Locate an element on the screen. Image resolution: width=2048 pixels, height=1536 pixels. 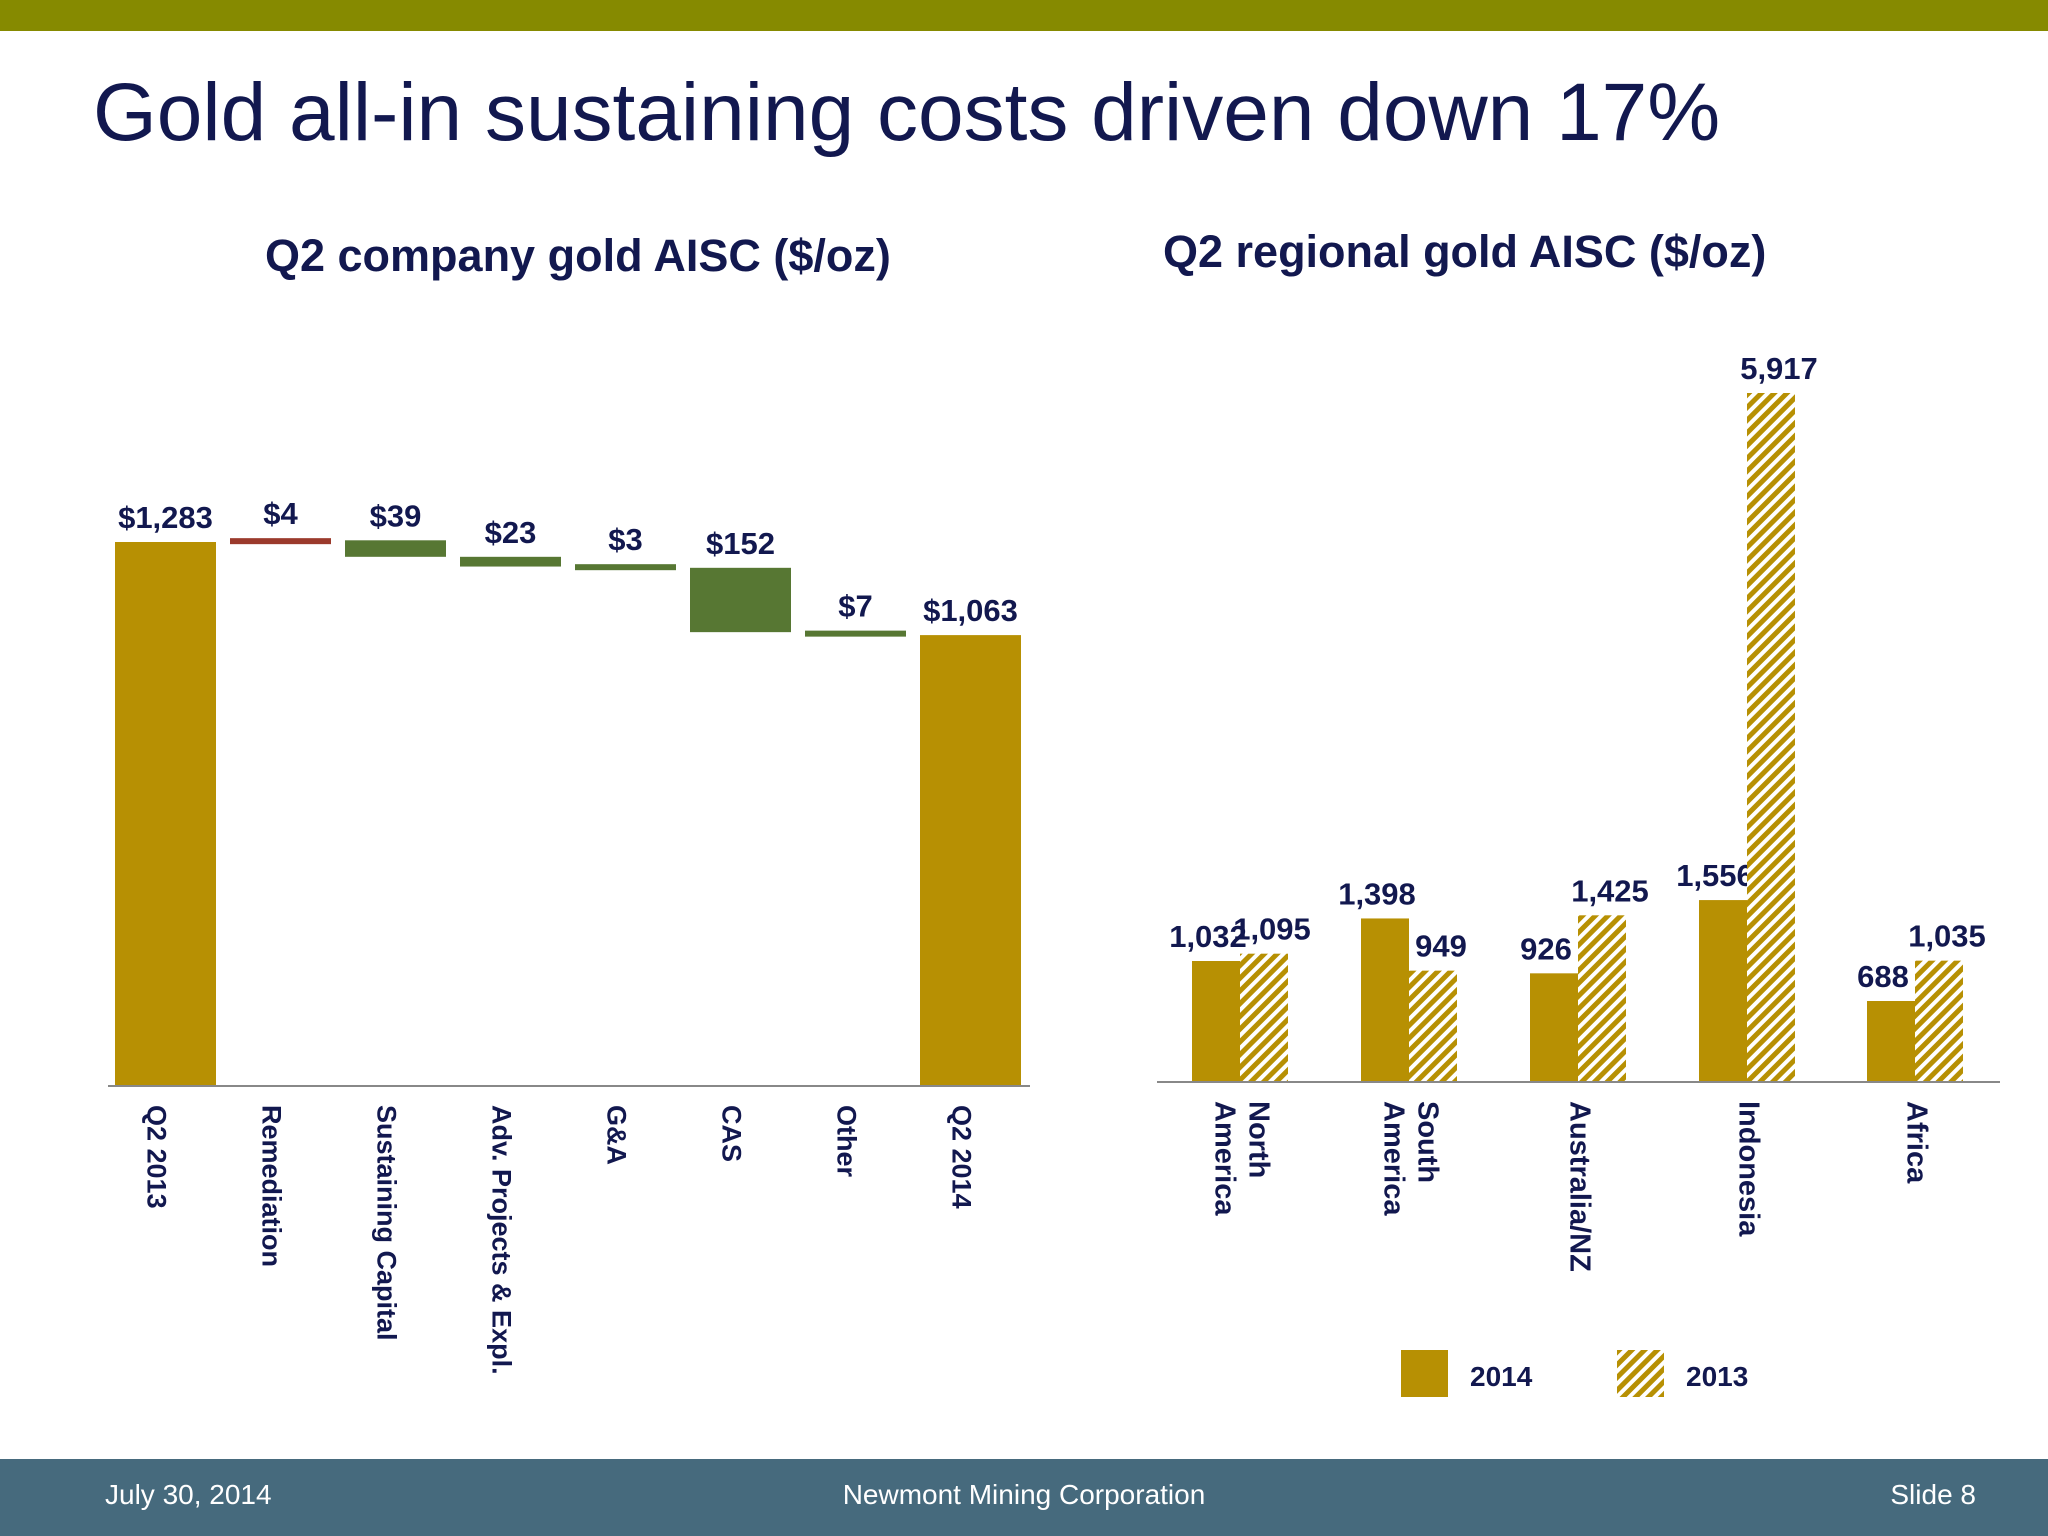
legend-label: 2013 is located at coordinates (1717, 1376).